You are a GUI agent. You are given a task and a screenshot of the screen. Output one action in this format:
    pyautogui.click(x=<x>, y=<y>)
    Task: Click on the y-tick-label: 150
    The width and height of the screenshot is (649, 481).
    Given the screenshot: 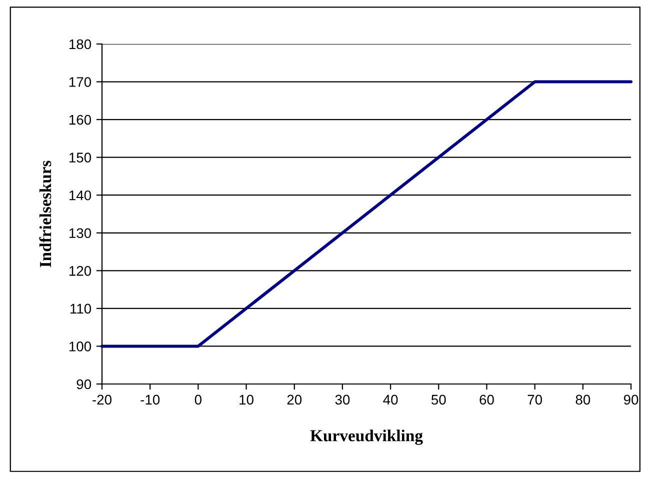 What is the action you would take?
    pyautogui.click(x=80, y=157)
    